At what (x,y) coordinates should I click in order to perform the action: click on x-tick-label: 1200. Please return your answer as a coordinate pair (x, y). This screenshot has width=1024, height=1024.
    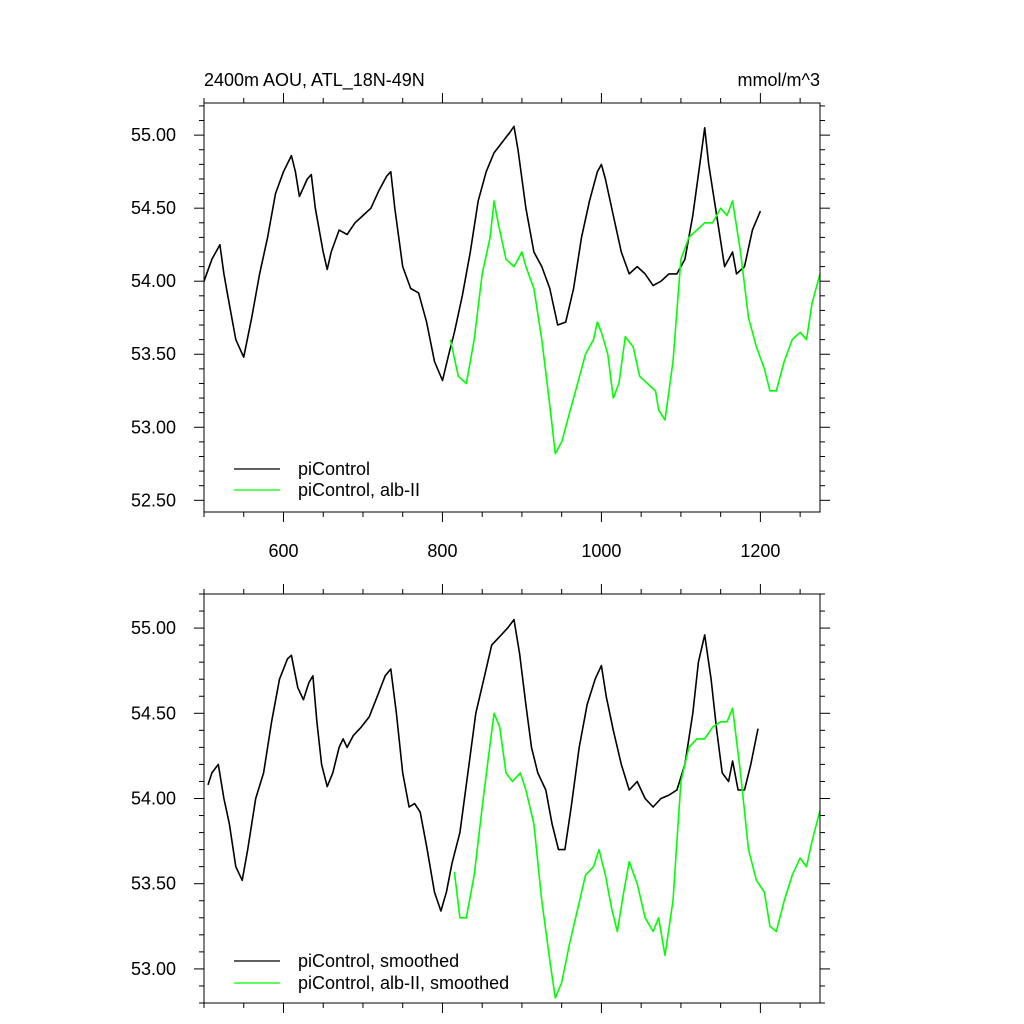
    Looking at the image, I should click on (760, 551).